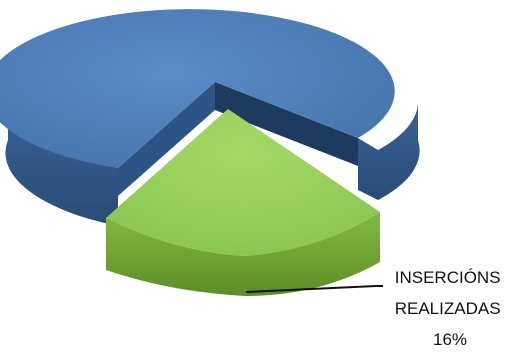 This screenshot has height=352, width=514. Describe the element at coordinates (61, 161) in the screenshot. I see `slice-0-outer-side` at that location.